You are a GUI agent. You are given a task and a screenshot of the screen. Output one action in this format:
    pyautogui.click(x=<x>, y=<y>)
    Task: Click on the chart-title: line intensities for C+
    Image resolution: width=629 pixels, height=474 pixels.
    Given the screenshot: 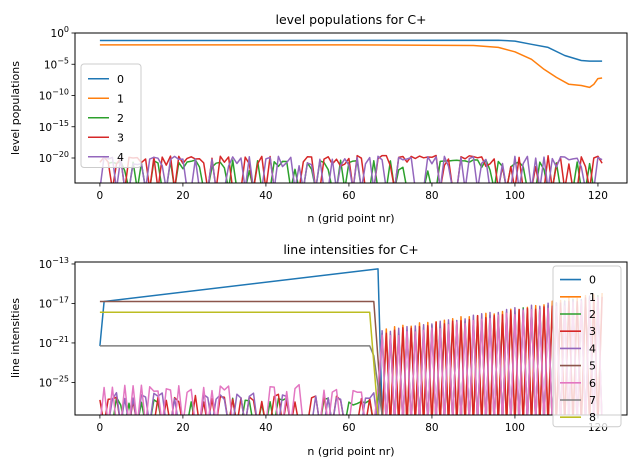 What is the action you would take?
    pyautogui.click(x=350, y=249)
    